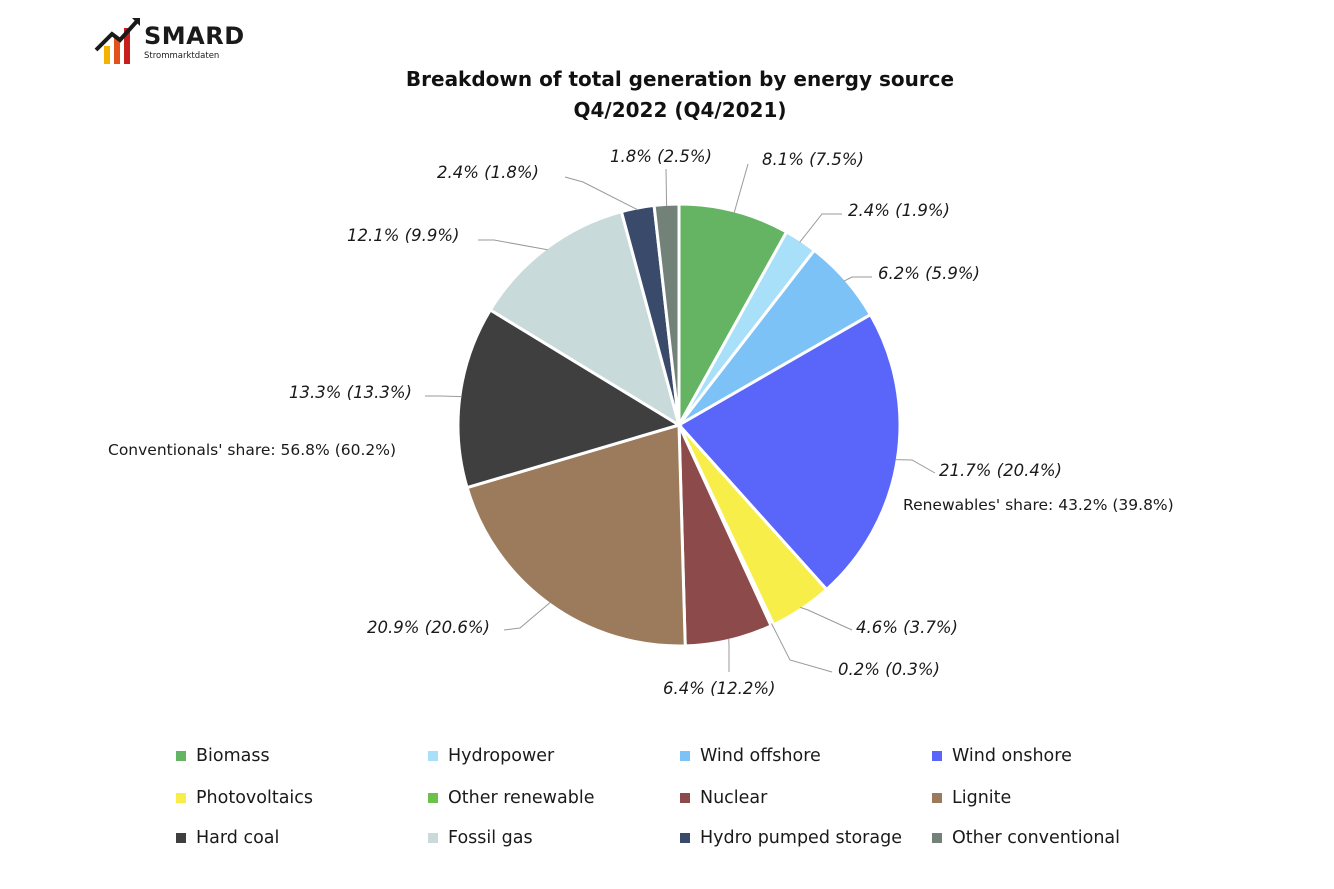 The width and height of the screenshot is (1334, 889). Describe the element at coordinates (801, 838) in the screenshot. I see `legend-label: Hydro pumped storage` at that location.